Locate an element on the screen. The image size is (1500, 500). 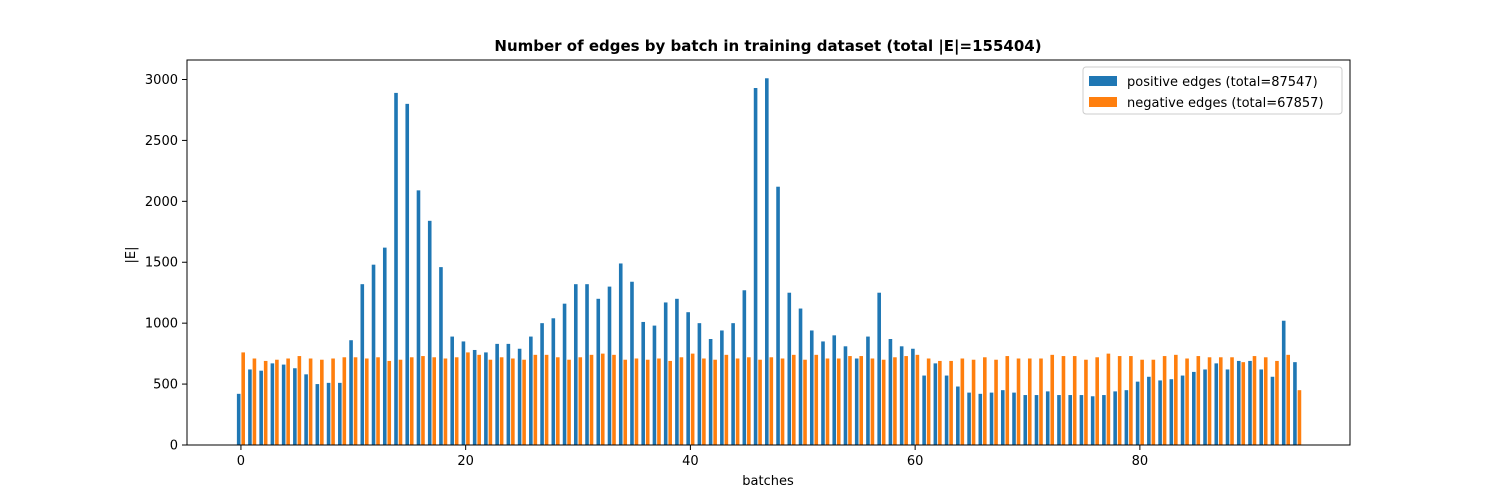
y-tick-label-500: 500 is located at coordinates (165, 385).